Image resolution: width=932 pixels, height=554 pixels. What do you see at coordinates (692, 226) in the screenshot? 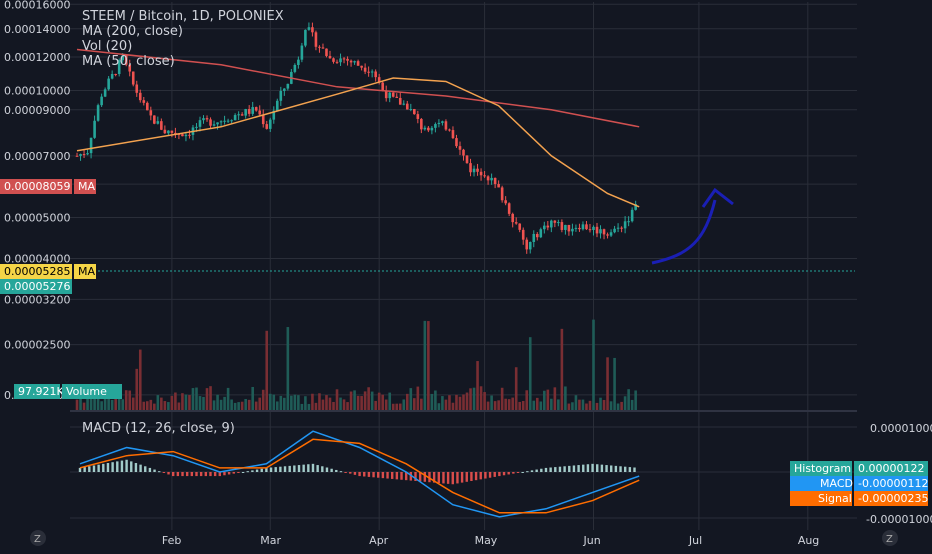
I see `trend-arrow` at bounding box center [692, 226].